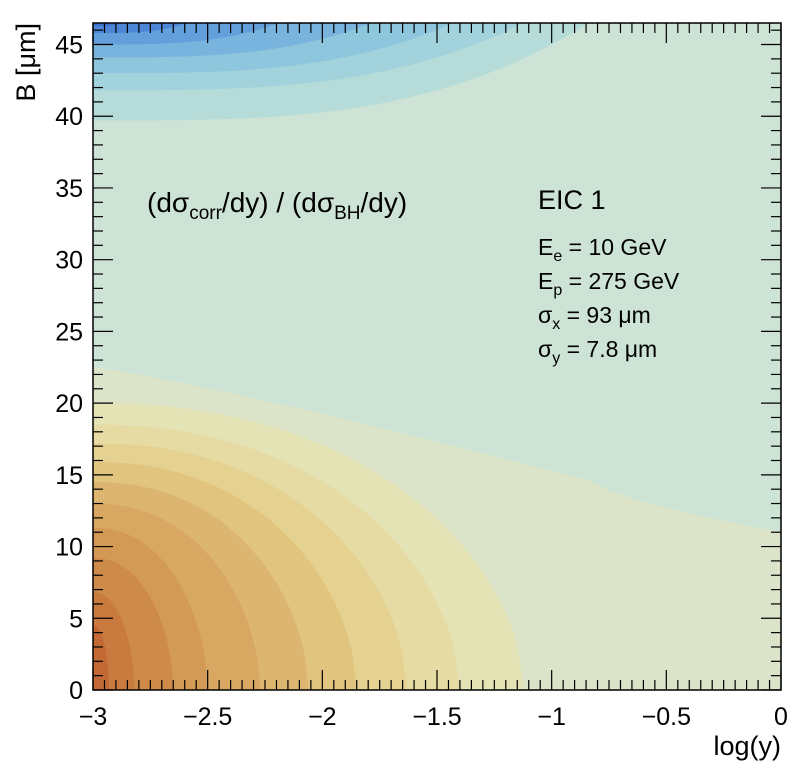 The height and width of the screenshot is (776, 798). I want to click on x-tick-label: −1.5, so click(436, 717).